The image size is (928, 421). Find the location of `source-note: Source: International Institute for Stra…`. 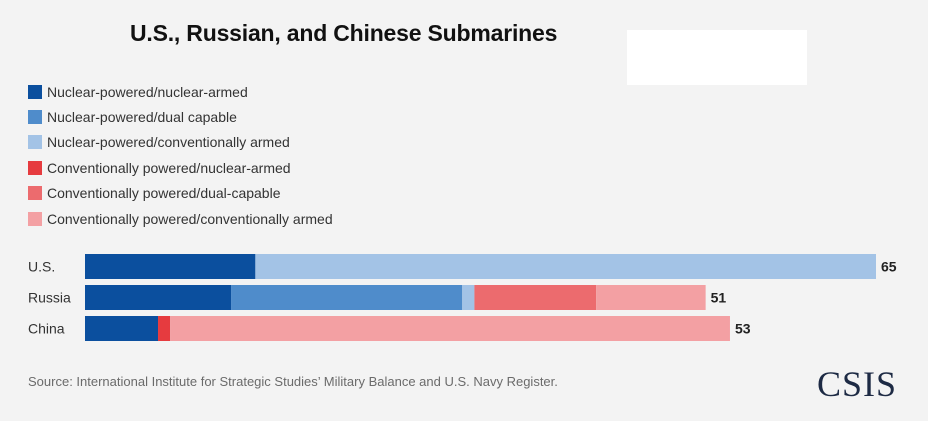

source-note: Source: International Institute for Stra… is located at coordinates (293, 381).